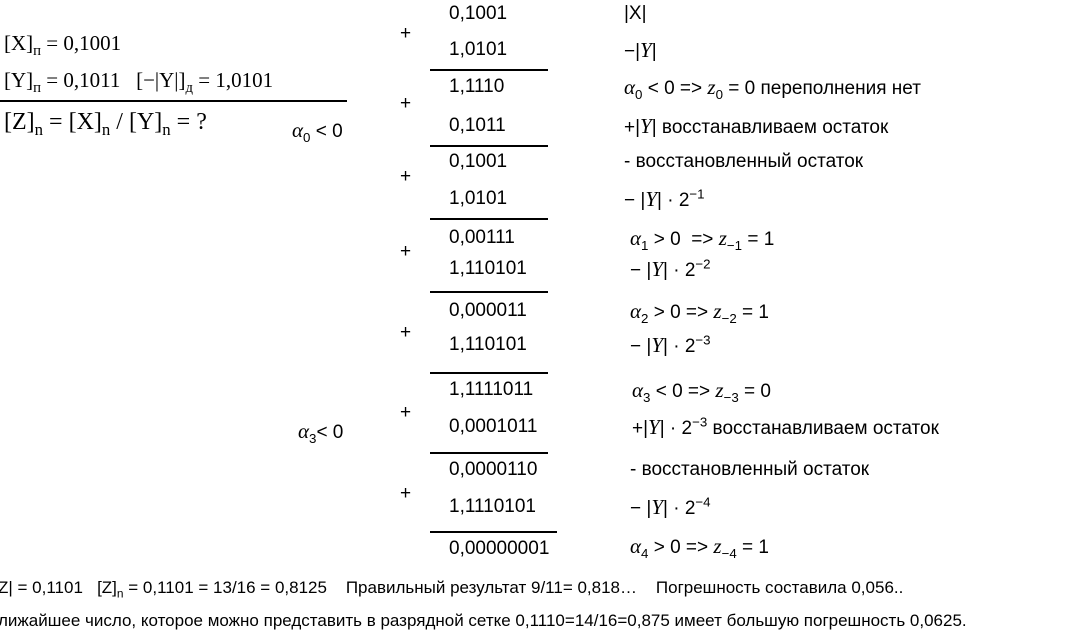 The height and width of the screenshot is (637, 1065). Describe the element at coordinates (701, 391) in the screenshot. I see `comment: α3 < 0 => z−3 = 0` at that location.